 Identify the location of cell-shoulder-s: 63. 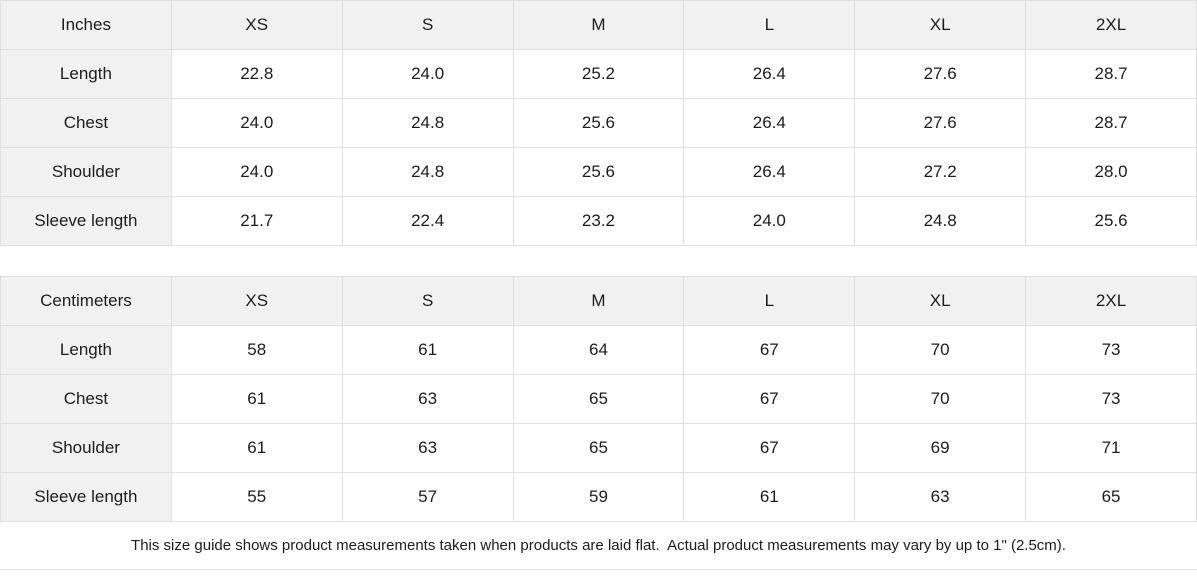
(427, 448).